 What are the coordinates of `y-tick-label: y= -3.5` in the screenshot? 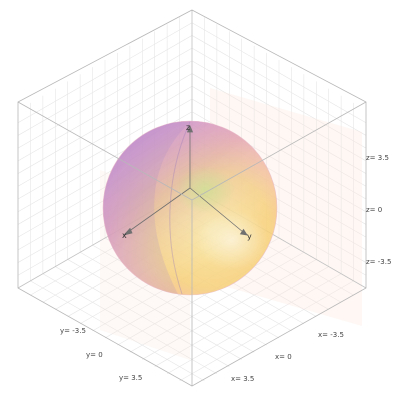 It's located at (73, 331).